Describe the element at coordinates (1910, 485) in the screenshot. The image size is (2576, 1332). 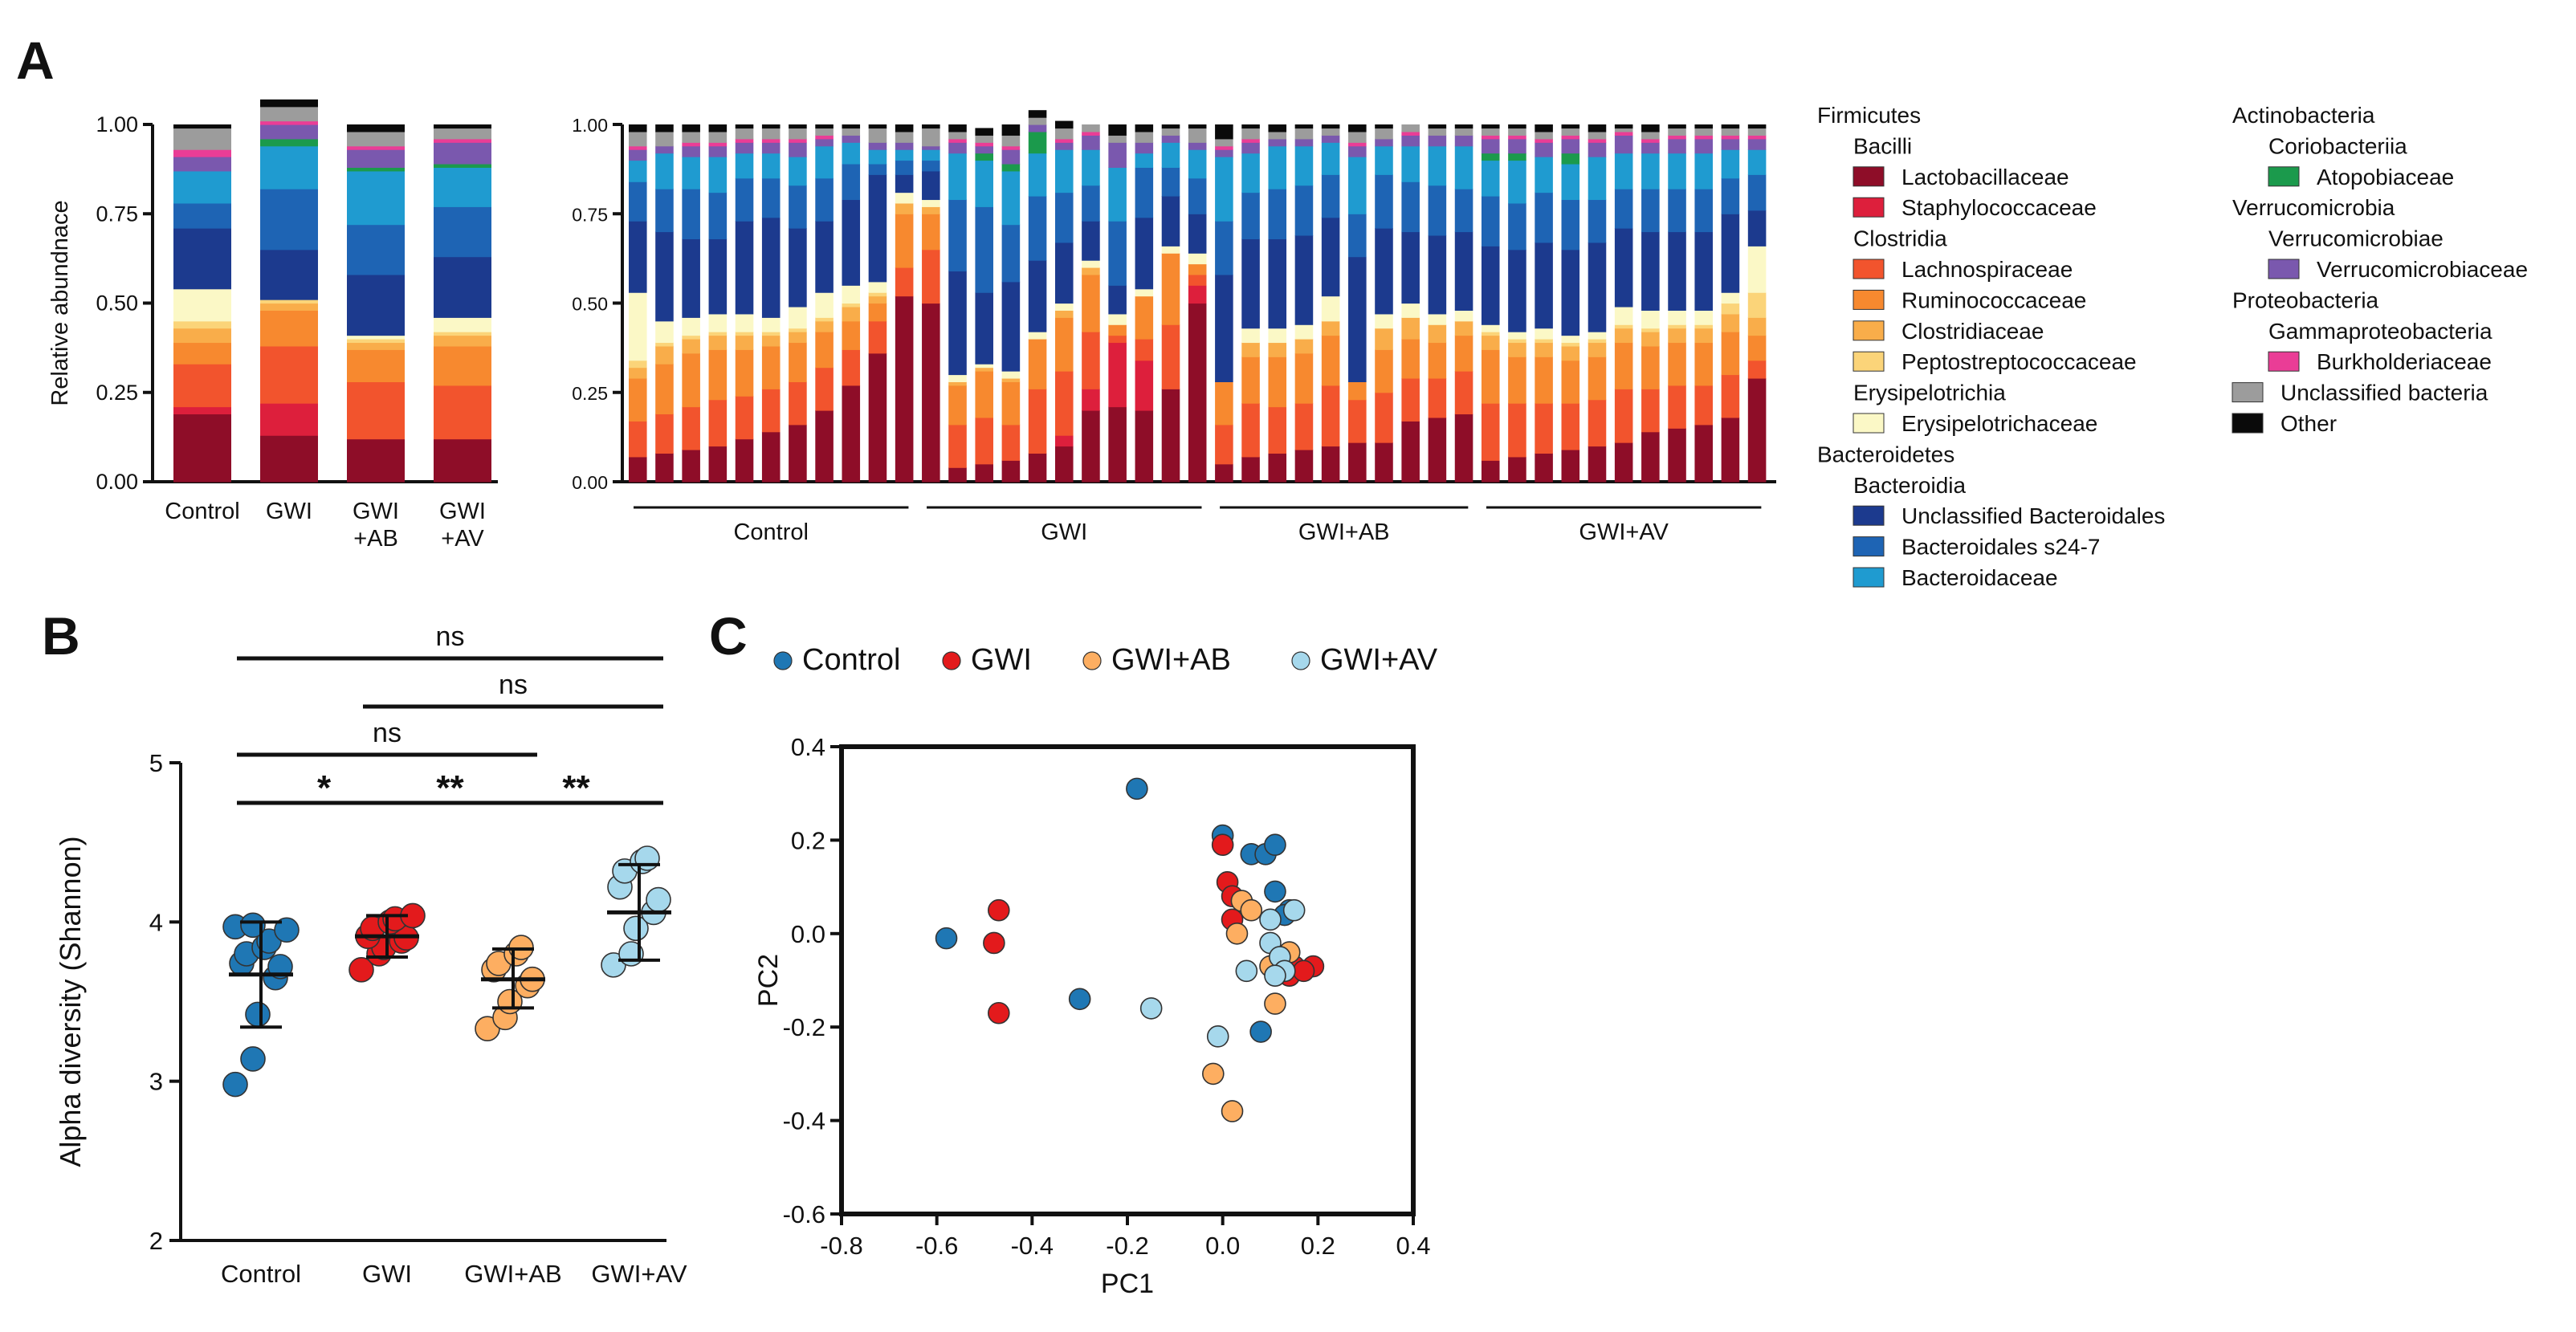
I see `legend-heading: Bacteroidia` at that location.